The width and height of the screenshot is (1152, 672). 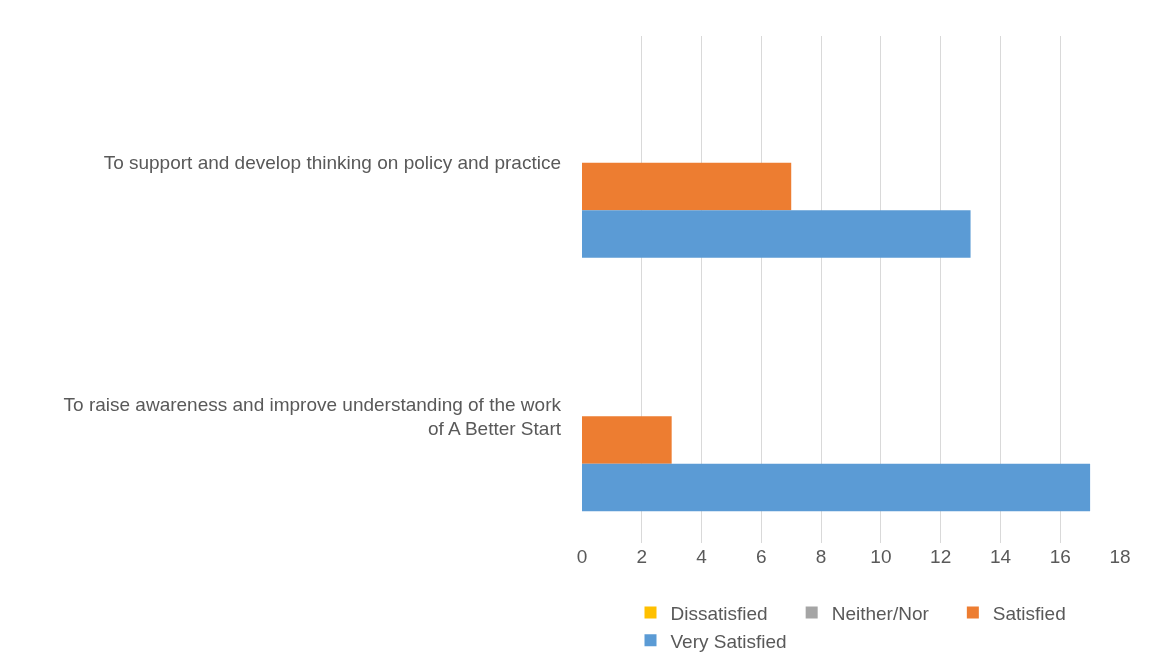 I want to click on x-tick-label: 2, so click(x=642, y=556).